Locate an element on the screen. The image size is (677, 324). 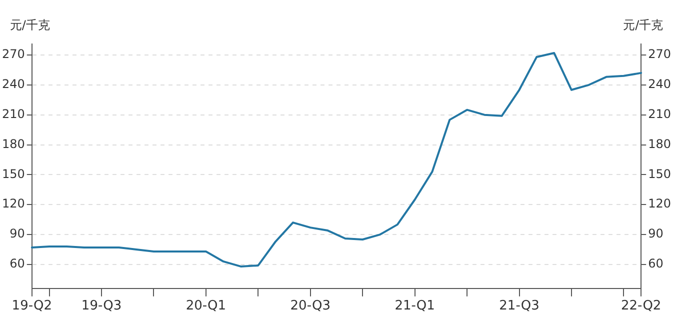
y-axis-title: 元/千克 is located at coordinates (30, 25).